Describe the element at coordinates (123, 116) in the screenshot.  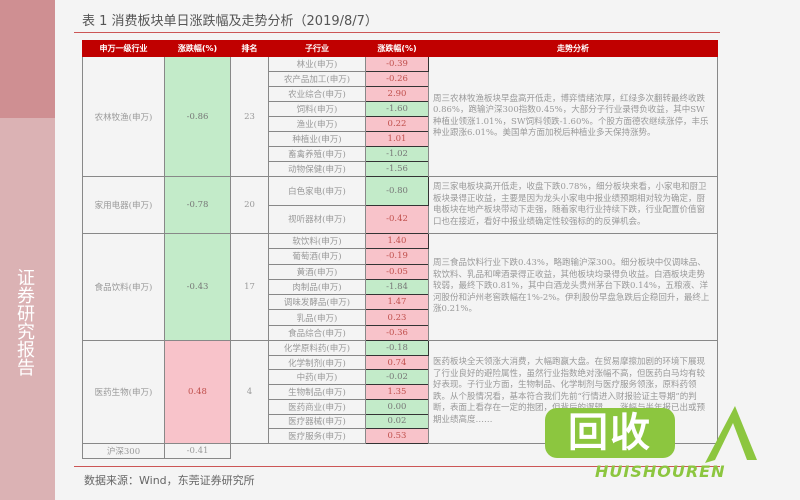
I see `industry-name: 农林牧渔(申万)` at that location.